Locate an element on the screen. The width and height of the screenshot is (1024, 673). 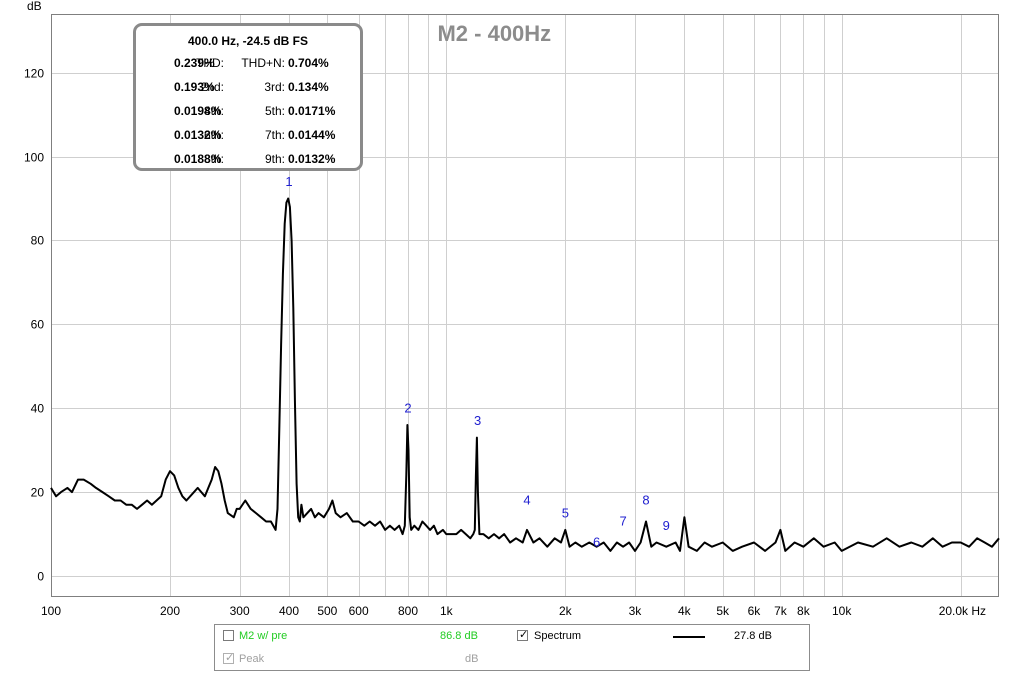
x-tick-label: 20.0k Hz is located at coordinates (962, 611).